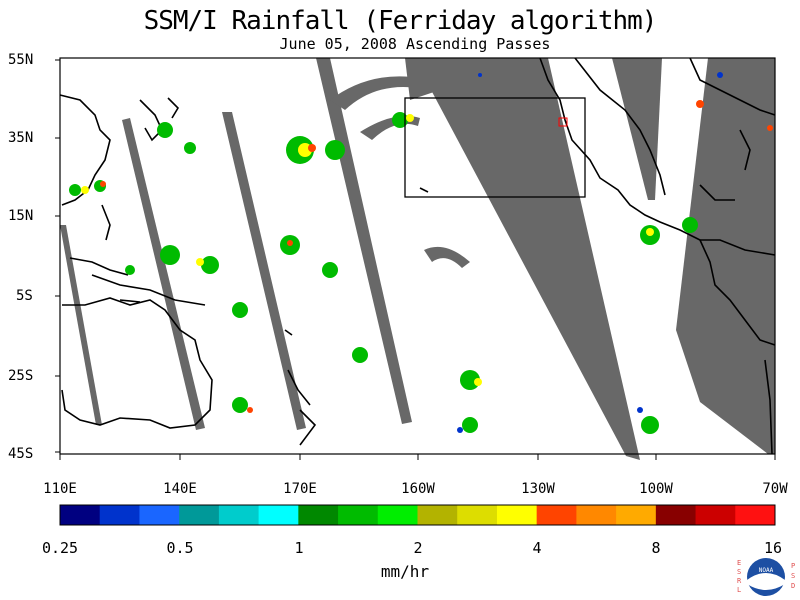  I want to click on lat-label: 5S, so click(24, 296).